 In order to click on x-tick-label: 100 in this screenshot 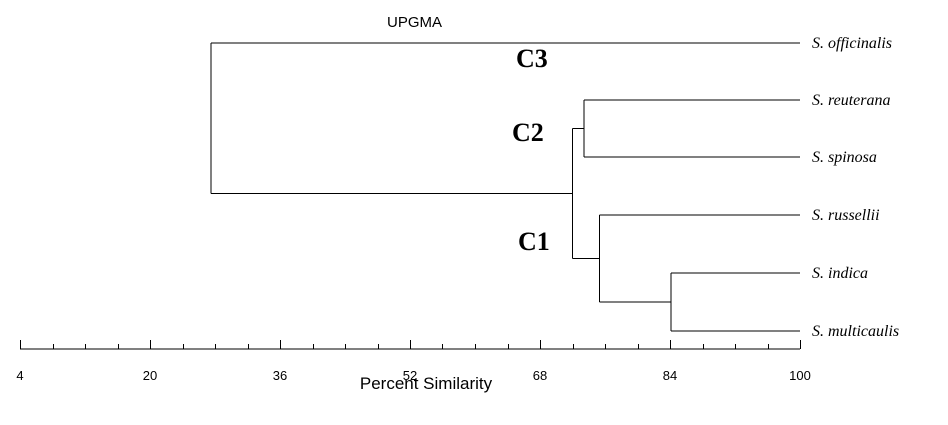, I will do `click(800, 375)`.